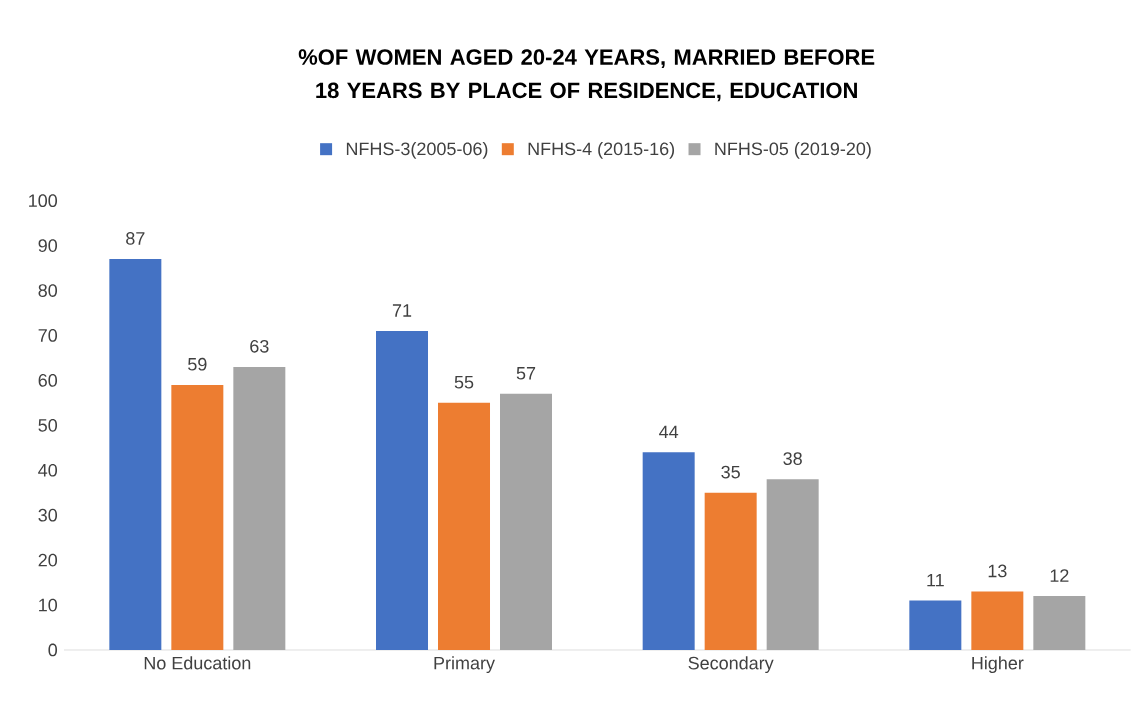  What do you see at coordinates (48, 470) in the screenshot?
I see `y-tick-label: 40` at bounding box center [48, 470].